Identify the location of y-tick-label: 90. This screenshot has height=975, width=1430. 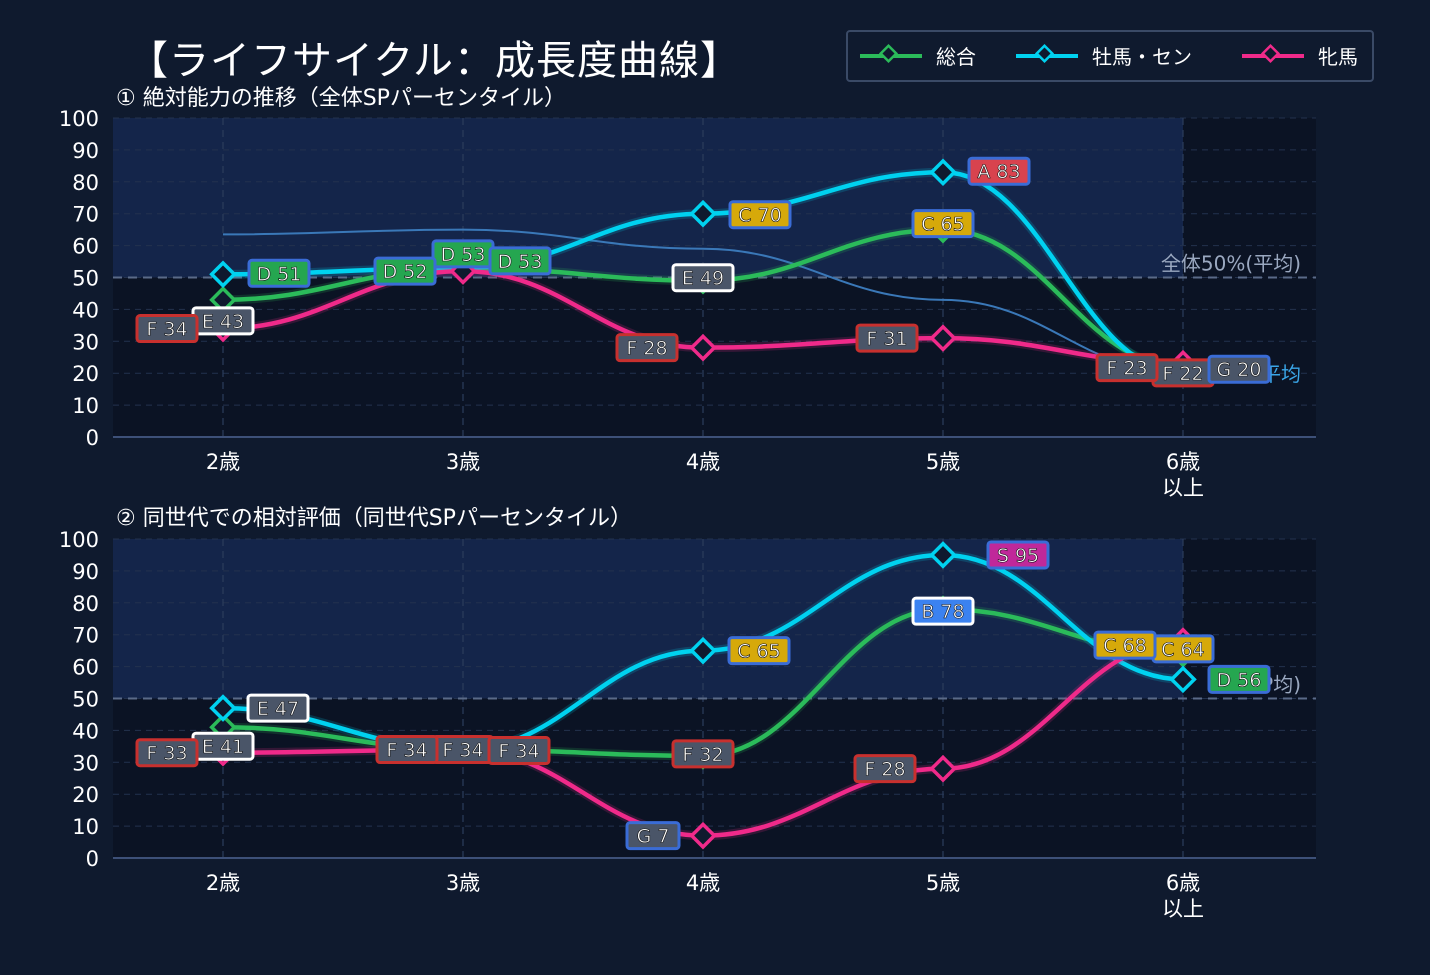
(85, 151).